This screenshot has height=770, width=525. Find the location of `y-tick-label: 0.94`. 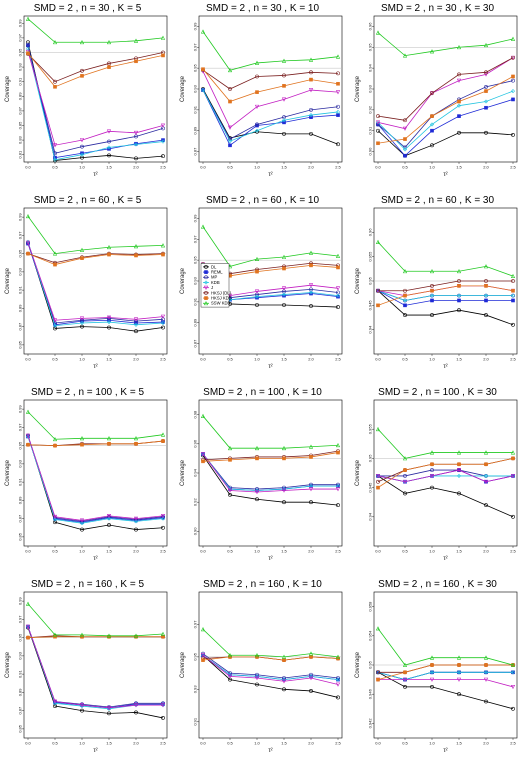

y-tick-label: 0.94 is located at coordinates (194, 472).